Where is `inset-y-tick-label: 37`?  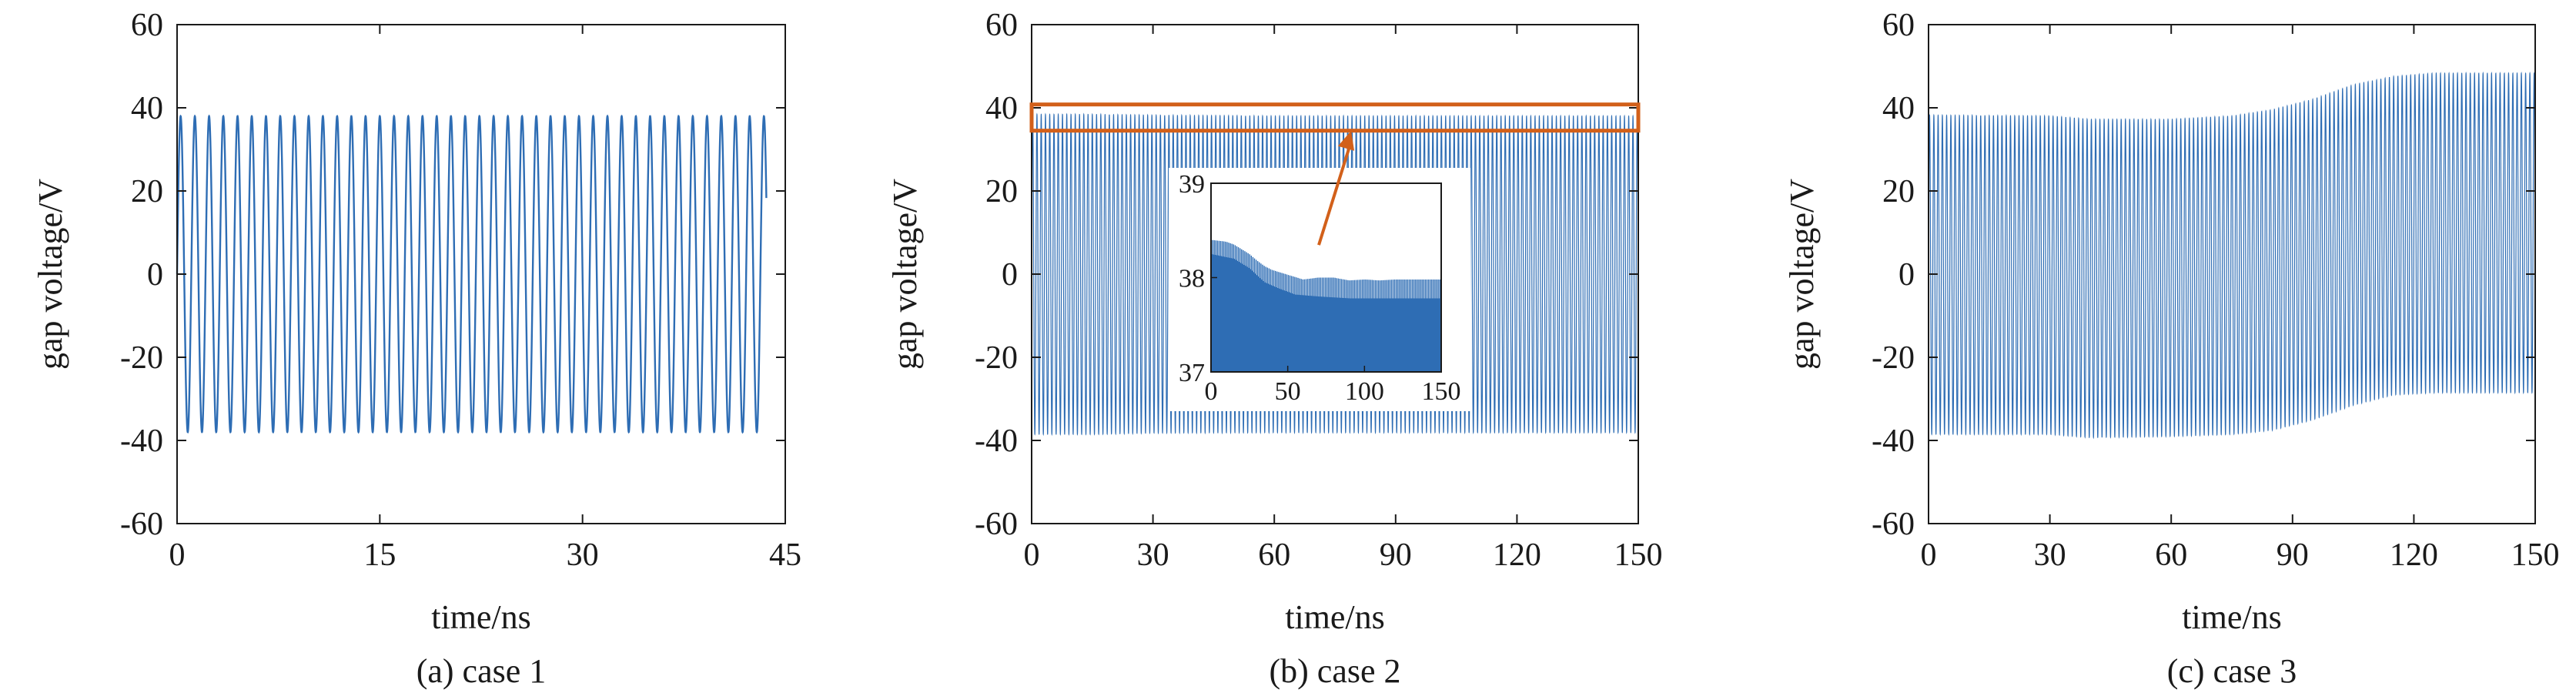
inset-y-tick-label: 37 is located at coordinates (1192, 373).